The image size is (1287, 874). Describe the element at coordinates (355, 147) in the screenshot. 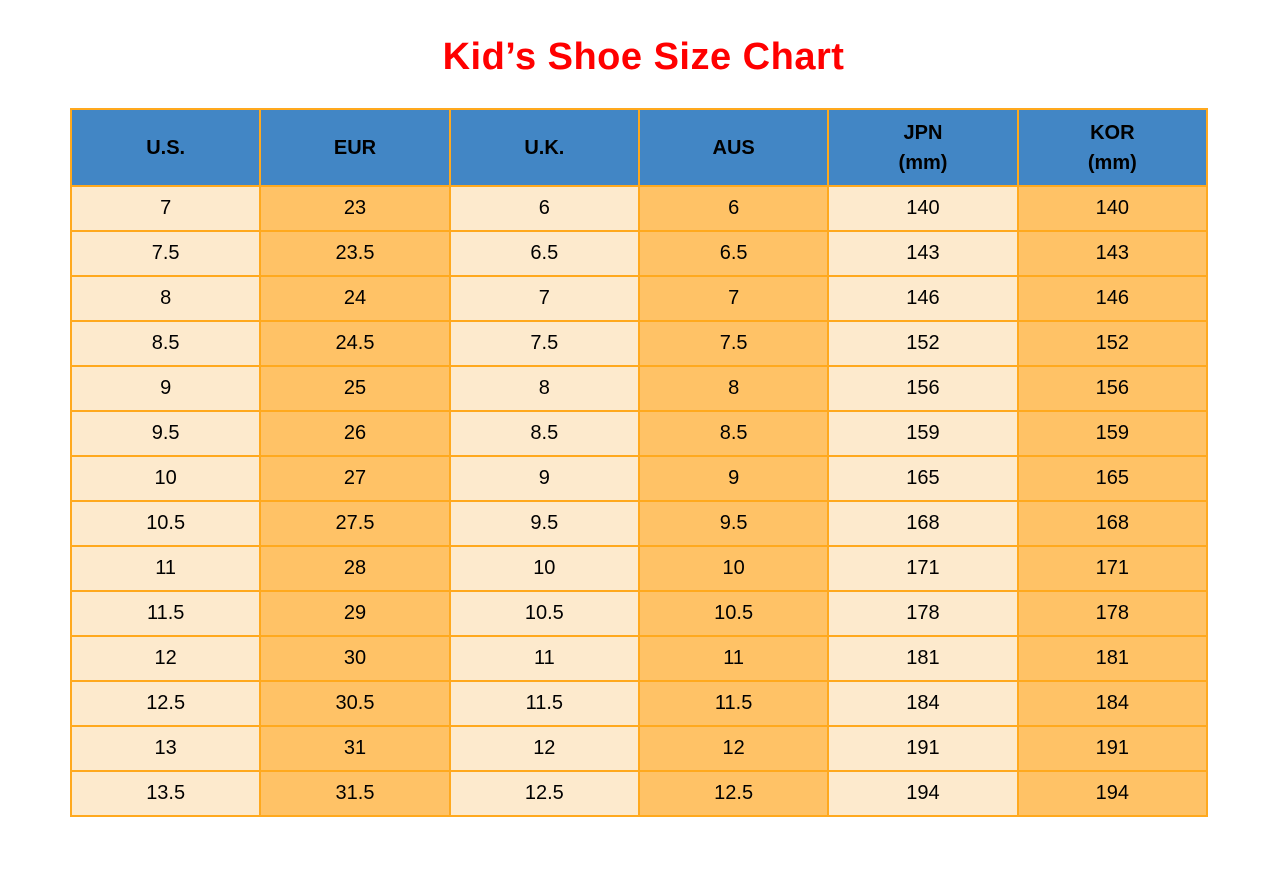

I see `column-header-eur: EUR` at that location.